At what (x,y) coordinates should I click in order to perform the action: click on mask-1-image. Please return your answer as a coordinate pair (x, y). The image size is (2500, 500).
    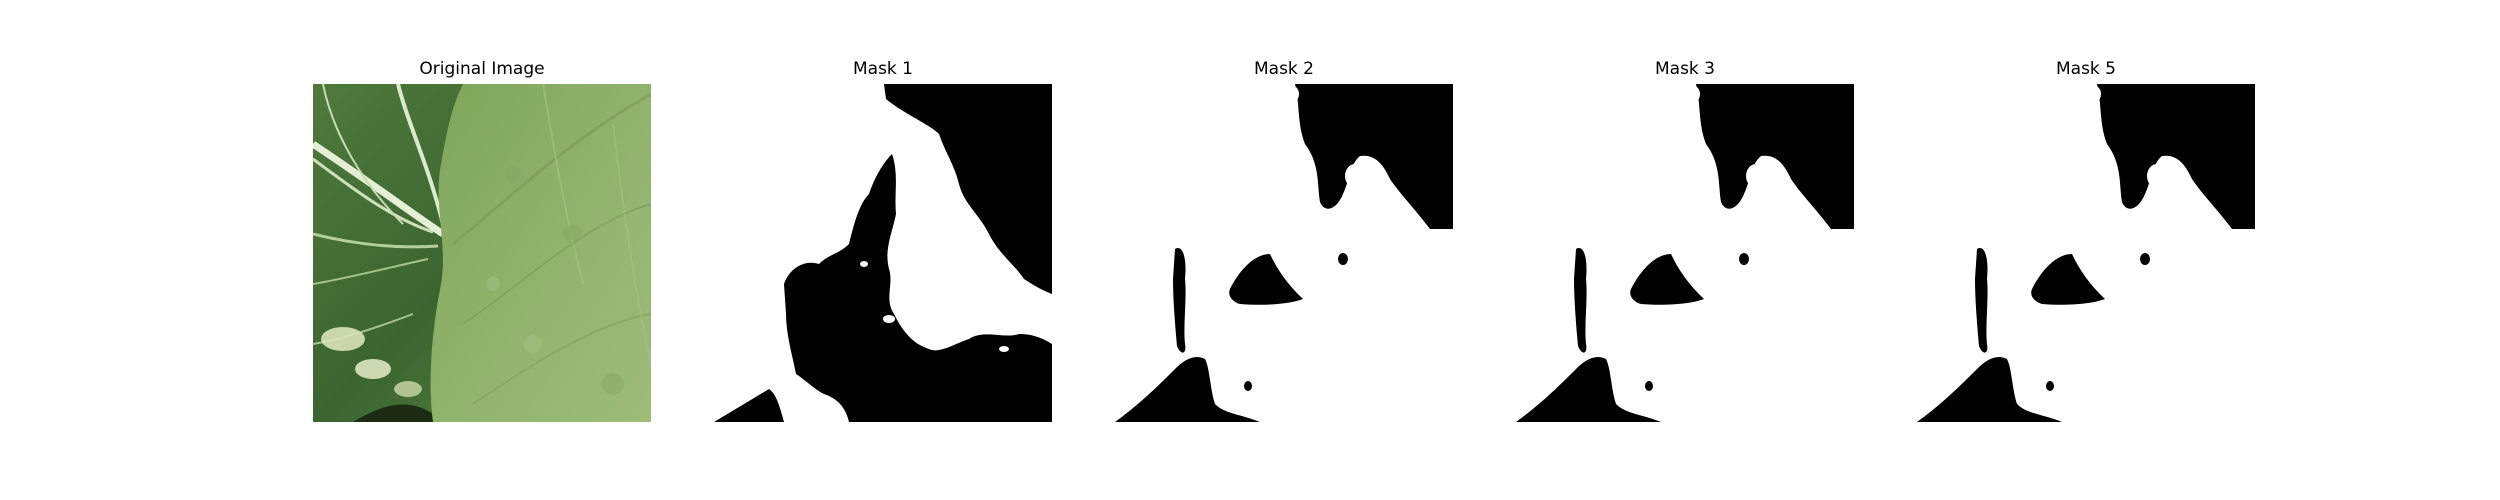
    Looking at the image, I should click on (883, 253).